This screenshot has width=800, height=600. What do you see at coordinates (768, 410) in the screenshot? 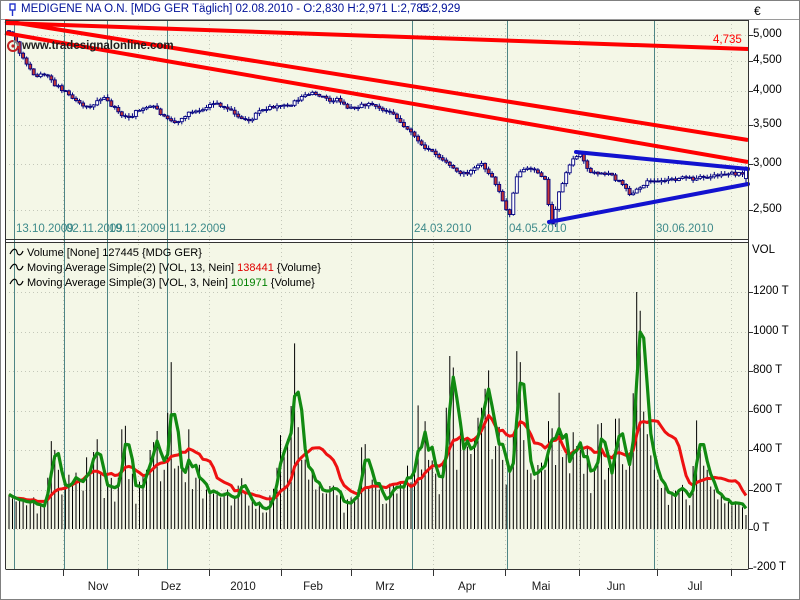
I see `volume-tick-label: 600 T` at bounding box center [768, 410].